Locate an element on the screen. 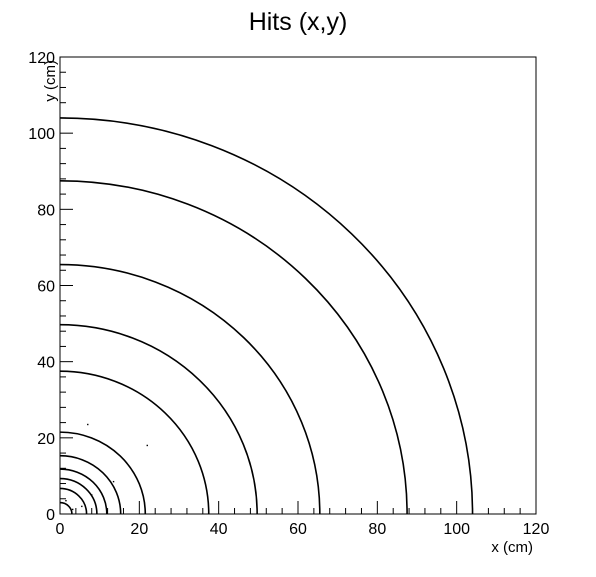 The image size is (596, 577). x-tick-label: 0 is located at coordinates (60, 529).